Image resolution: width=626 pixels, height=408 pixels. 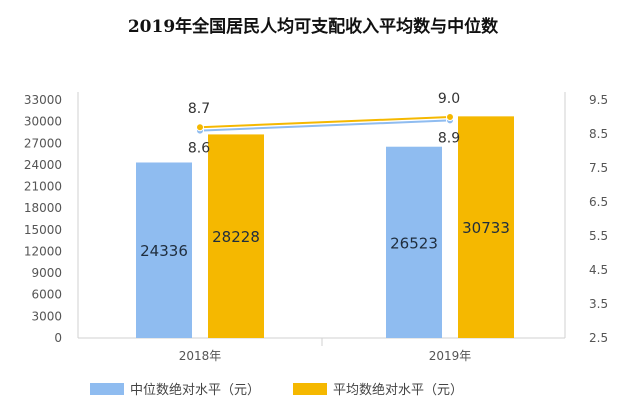 I want to click on legend-label: 平均数绝对水平（元）, so click(x=398, y=390).